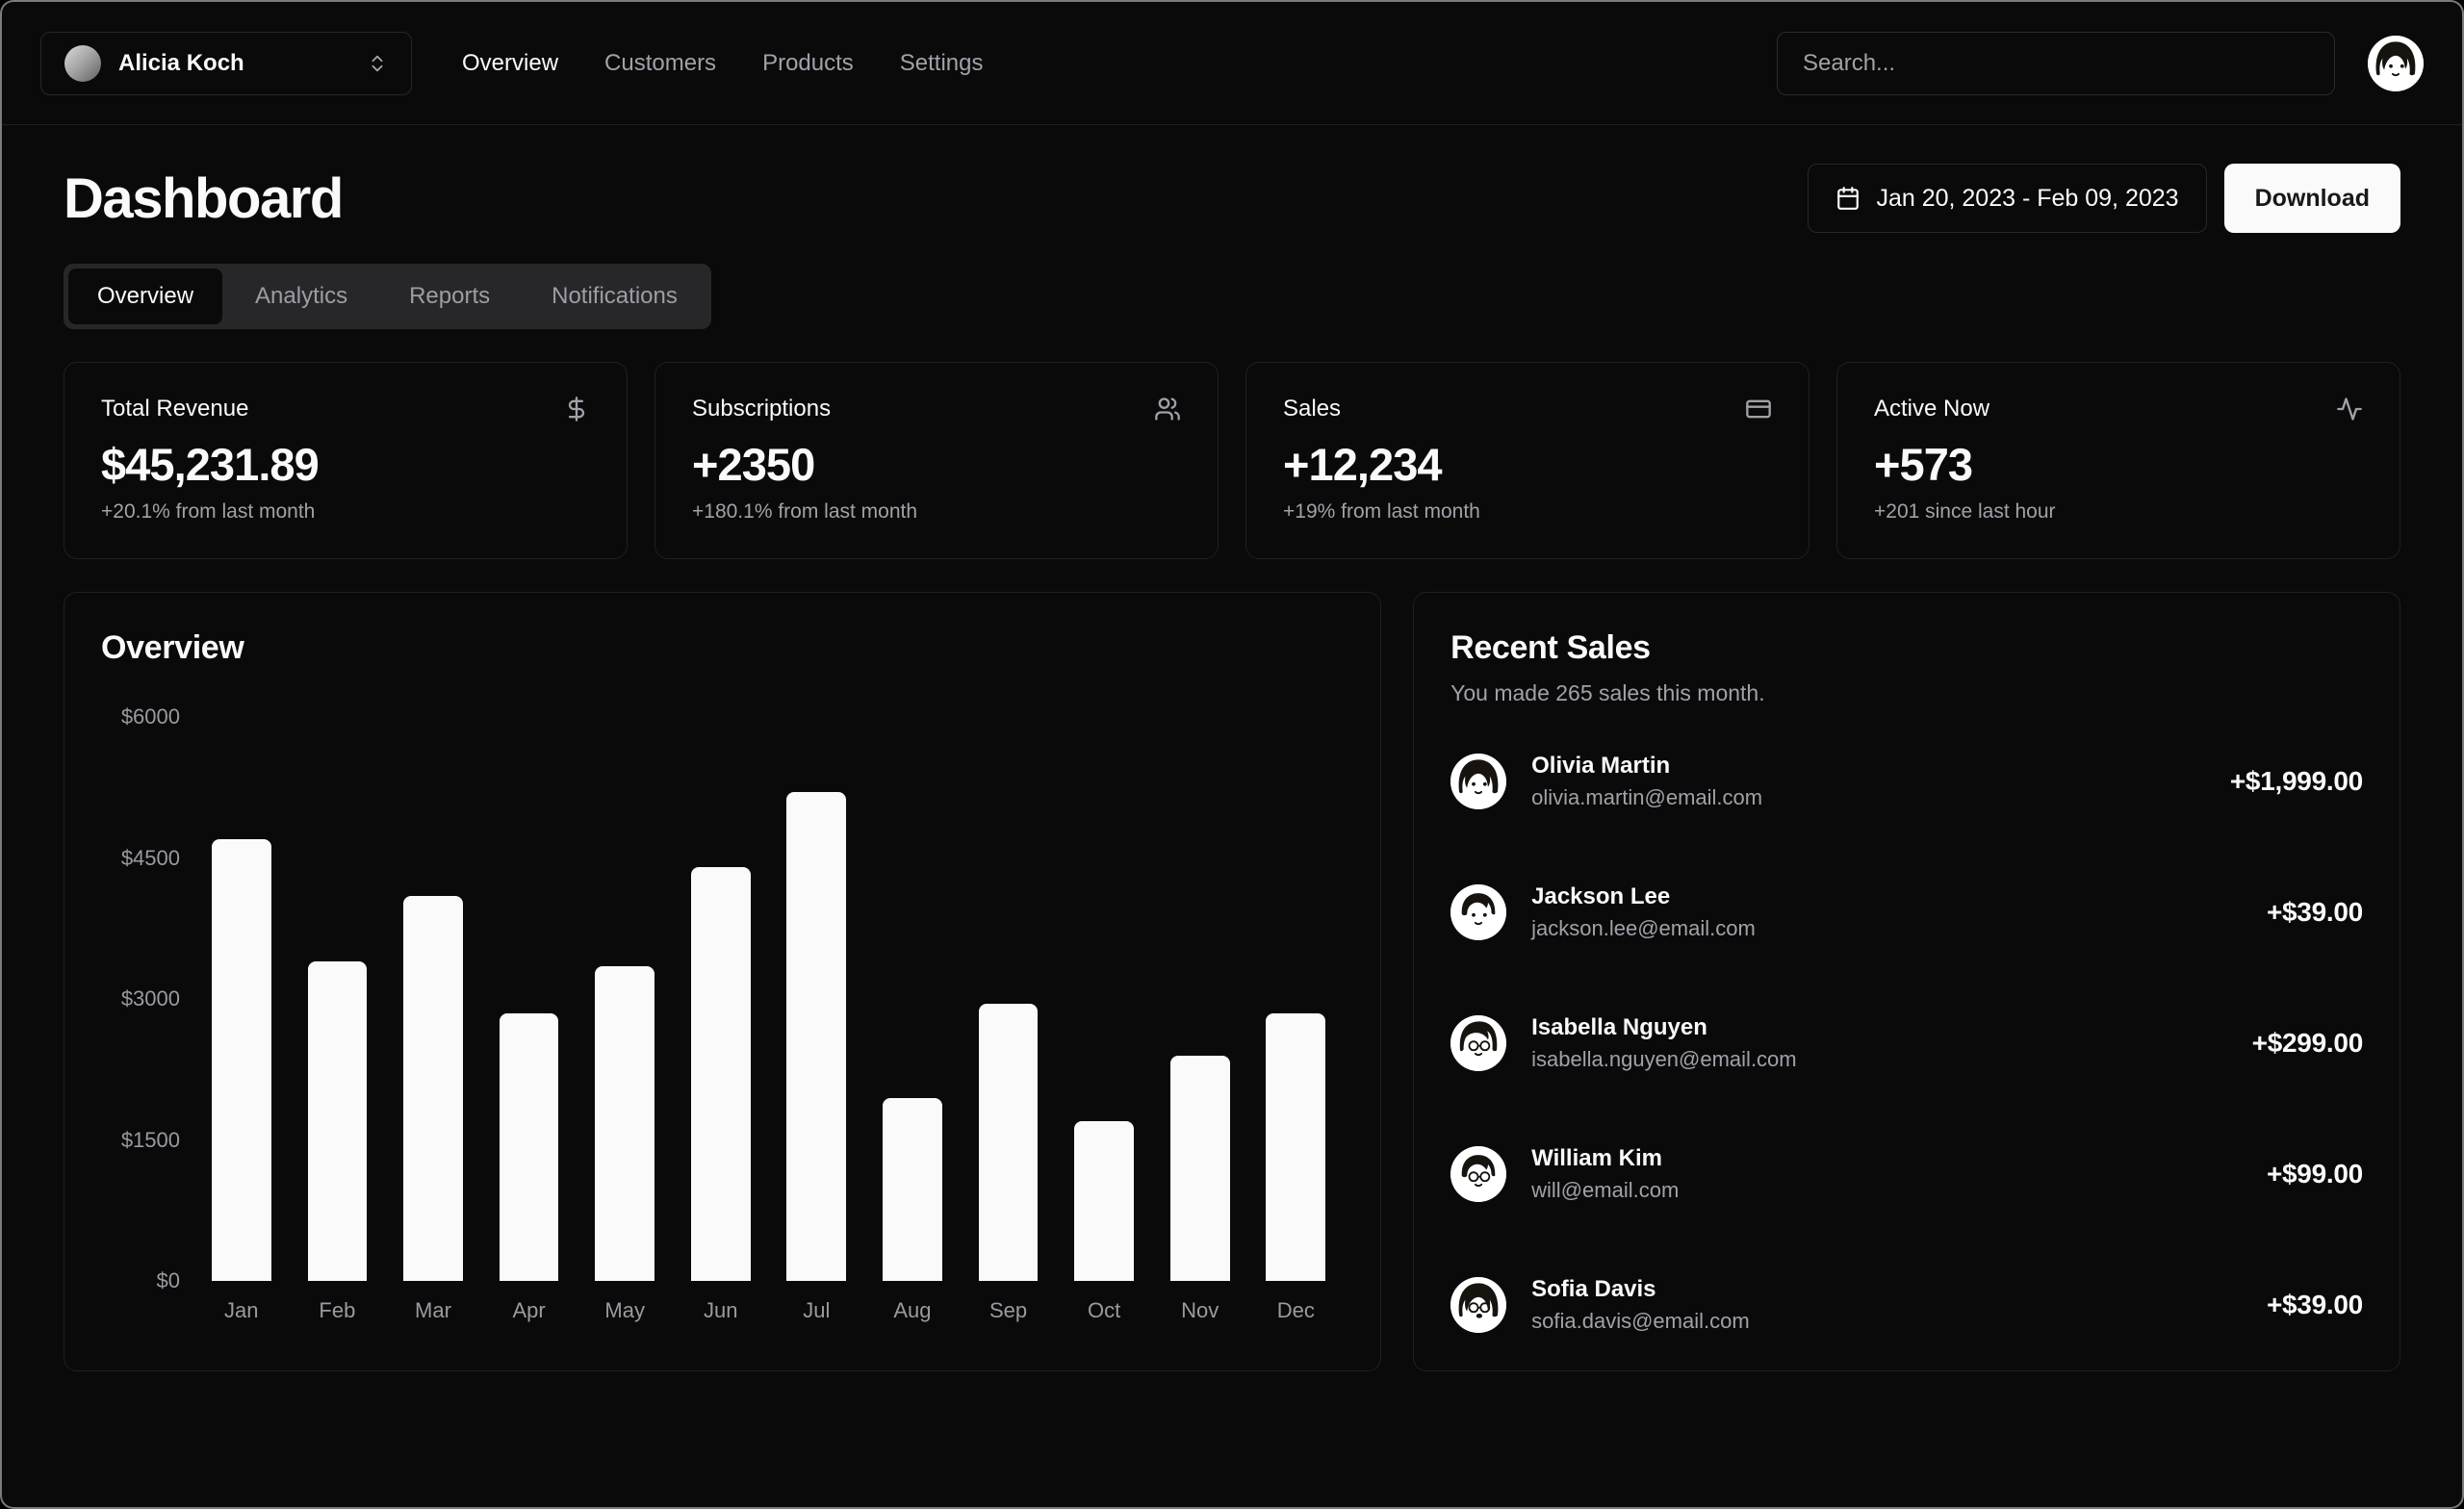 The width and height of the screenshot is (2464, 1509). What do you see at coordinates (529, 999) in the screenshot?
I see `bar-slot-apr` at bounding box center [529, 999].